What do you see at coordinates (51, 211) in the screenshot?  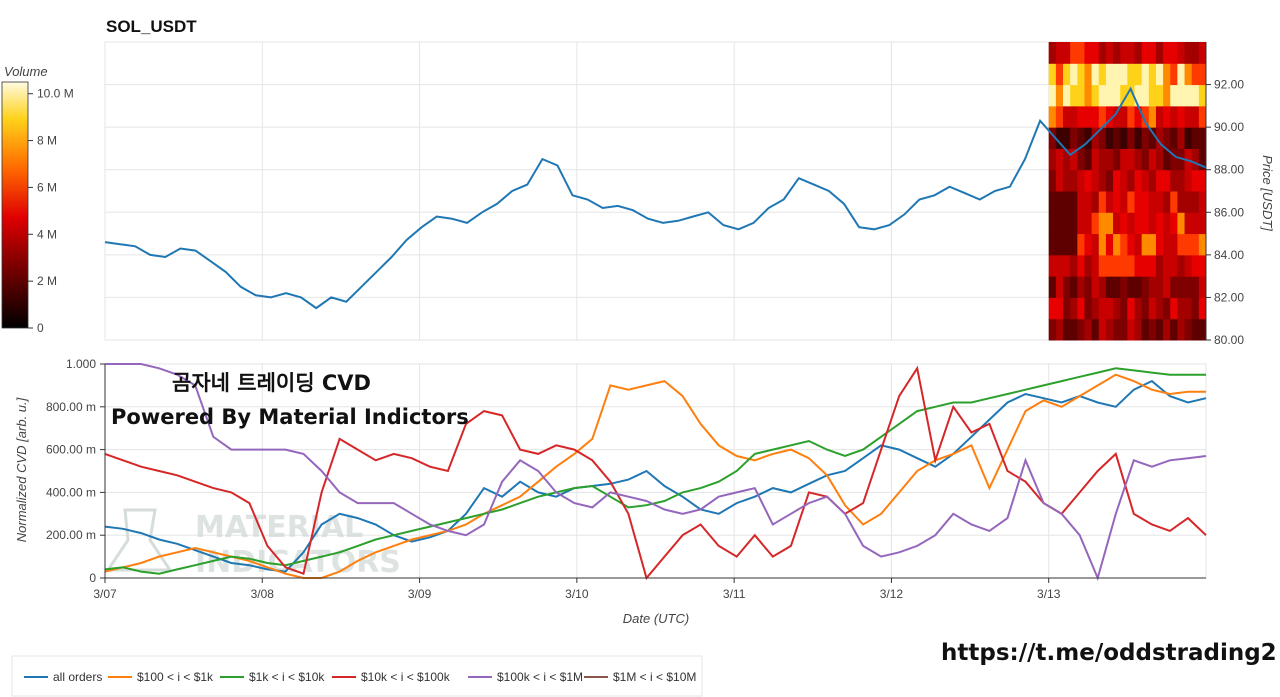 I see `colorbar-ticks: 0 2 M 4 M 6 M 8 M 10.0 M` at bounding box center [51, 211].